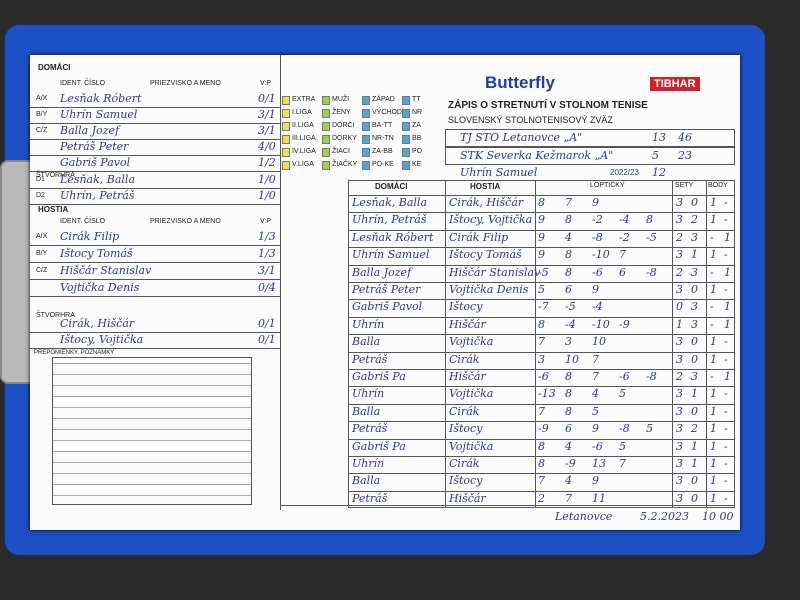  I want to click on player-record: 4/0, so click(267, 146).